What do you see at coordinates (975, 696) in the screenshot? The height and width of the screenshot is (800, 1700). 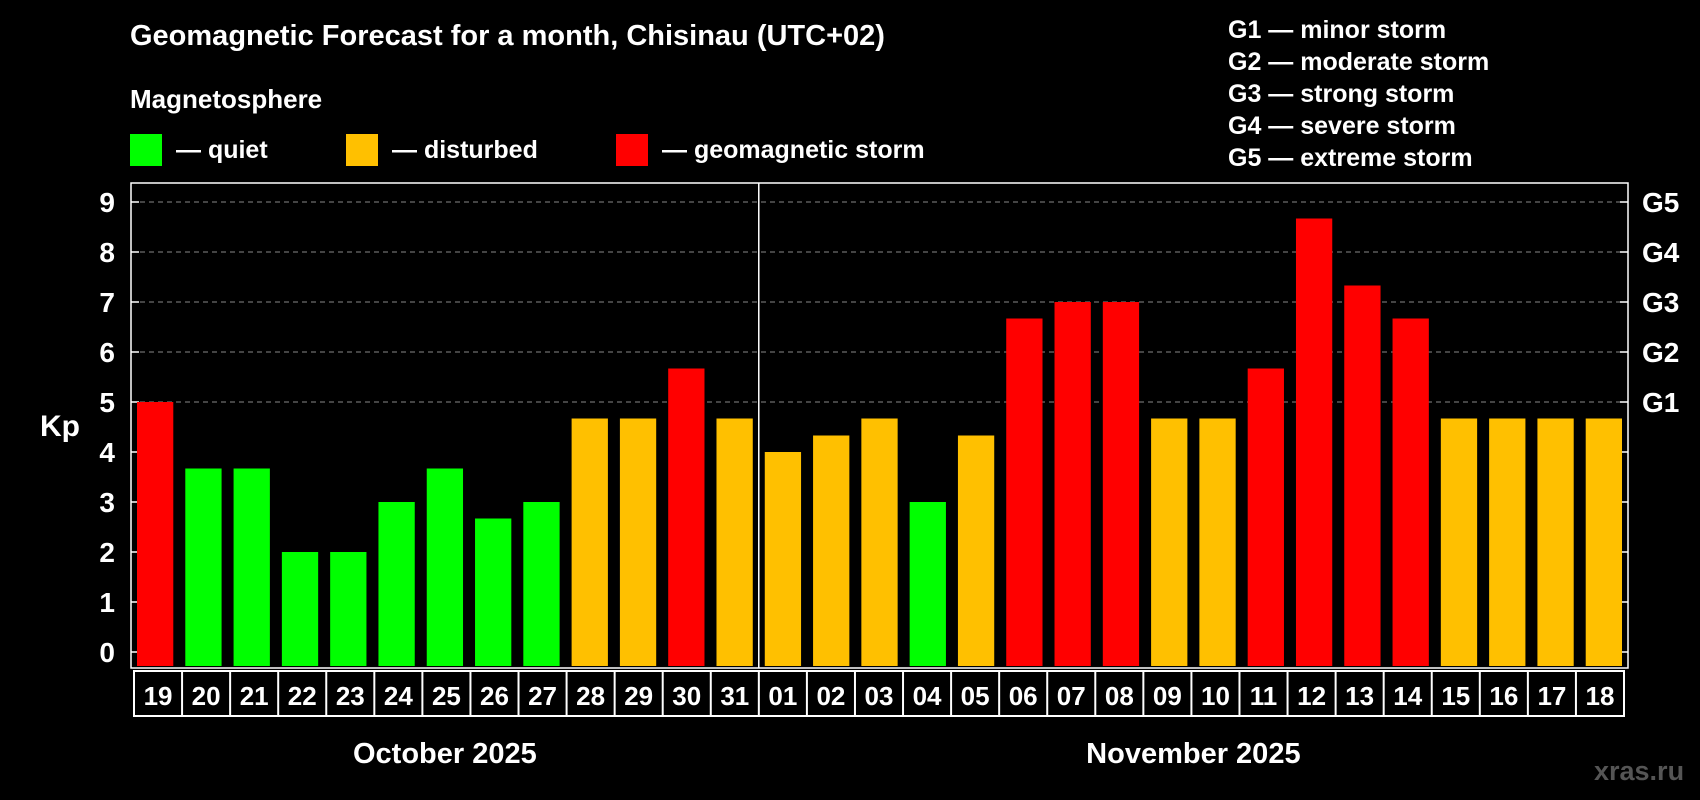 I see `day-label: 05` at bounding box center [975, 696].